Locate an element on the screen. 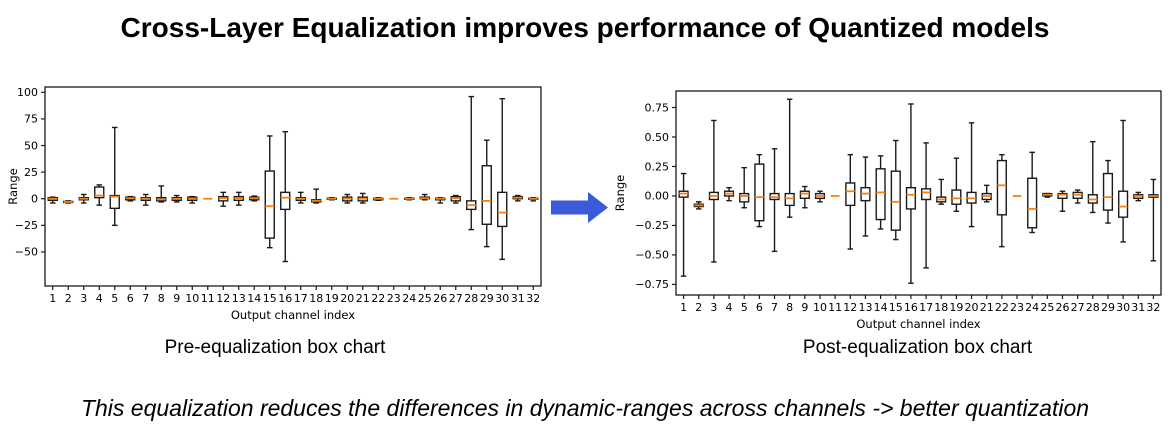 The image size is (1170, 448). svg-text: 0.00 is located at coordinates (657, 196).